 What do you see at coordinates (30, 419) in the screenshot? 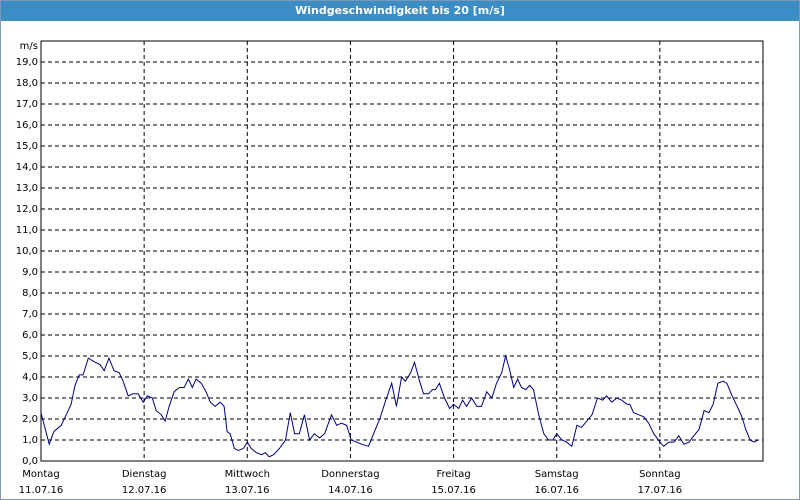
I see `y-tick-label: 2,0` at bounding box center [30, 419].